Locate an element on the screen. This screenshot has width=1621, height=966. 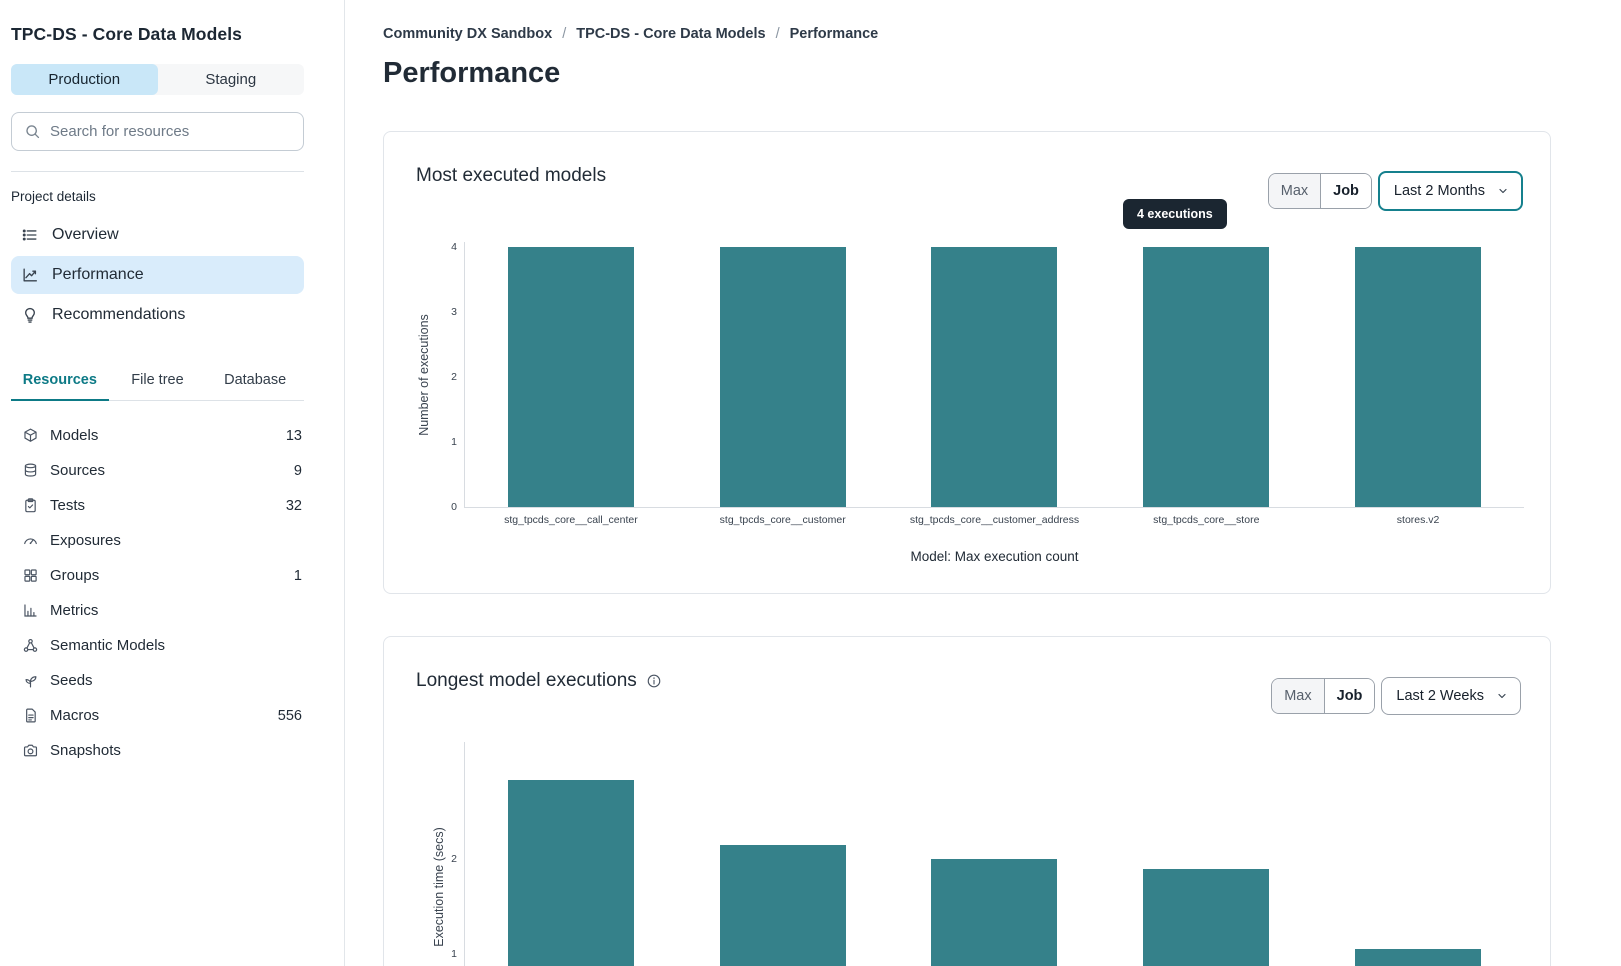
chart-controls: Max Job Last 2 Months is located at coordinates (1395, 191).